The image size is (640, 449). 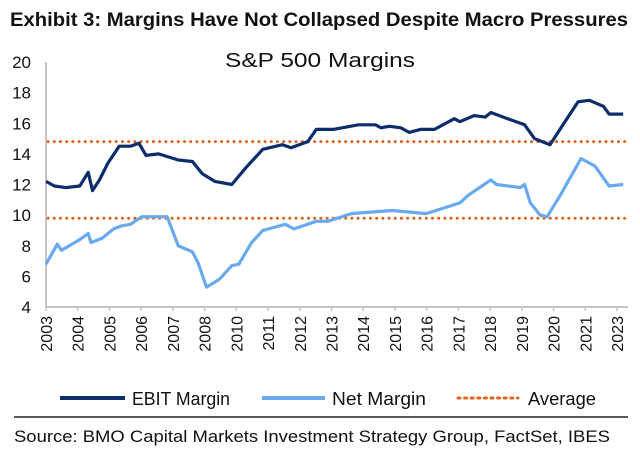 I want to click on x-tick-label: 2020, so click(x=555, y=334).